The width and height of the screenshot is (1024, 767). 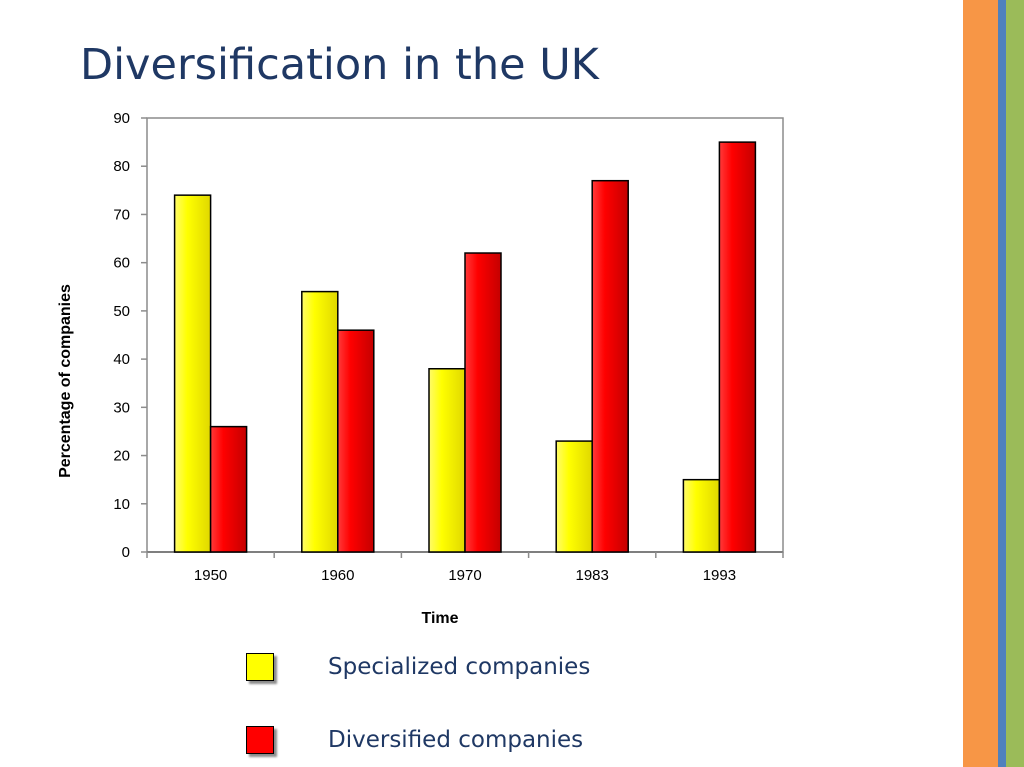 What do you see at coordinates (121, 166) in the screenshot?
I see `y-tick-label: 80` at bounding box center [121, 166].